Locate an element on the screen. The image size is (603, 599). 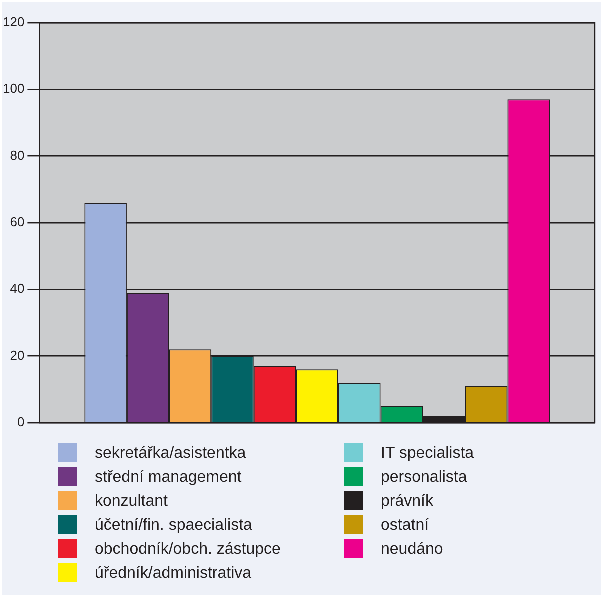
y-tick-label: 80 is located at coordinates (17, 155).